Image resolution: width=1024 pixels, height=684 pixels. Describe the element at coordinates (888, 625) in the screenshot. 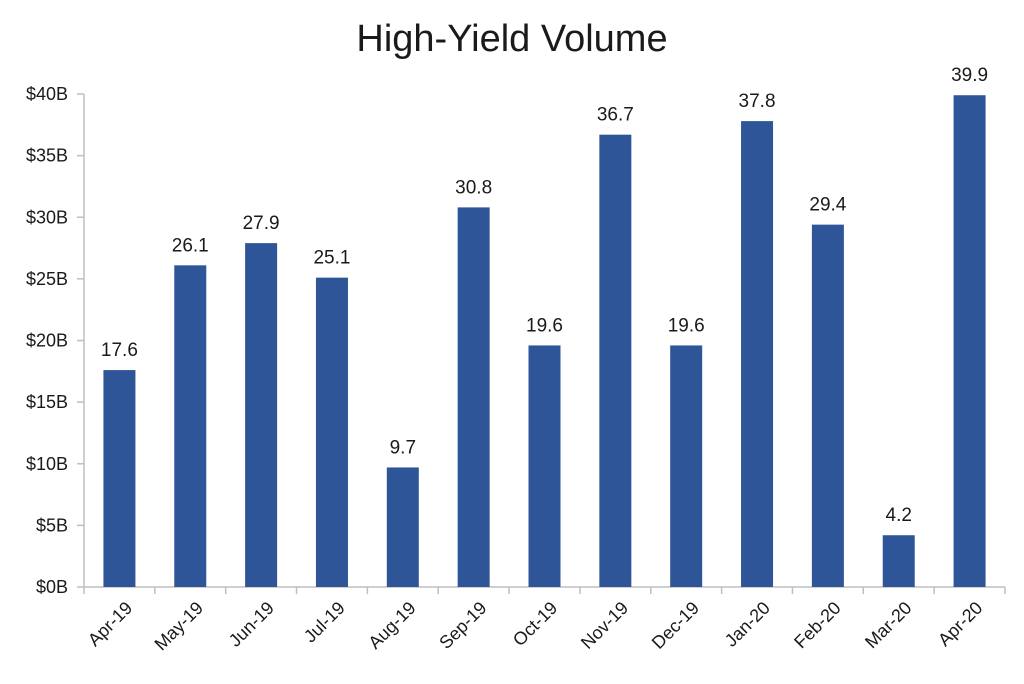

I see `x-tick-label: Mar-20` at that location.